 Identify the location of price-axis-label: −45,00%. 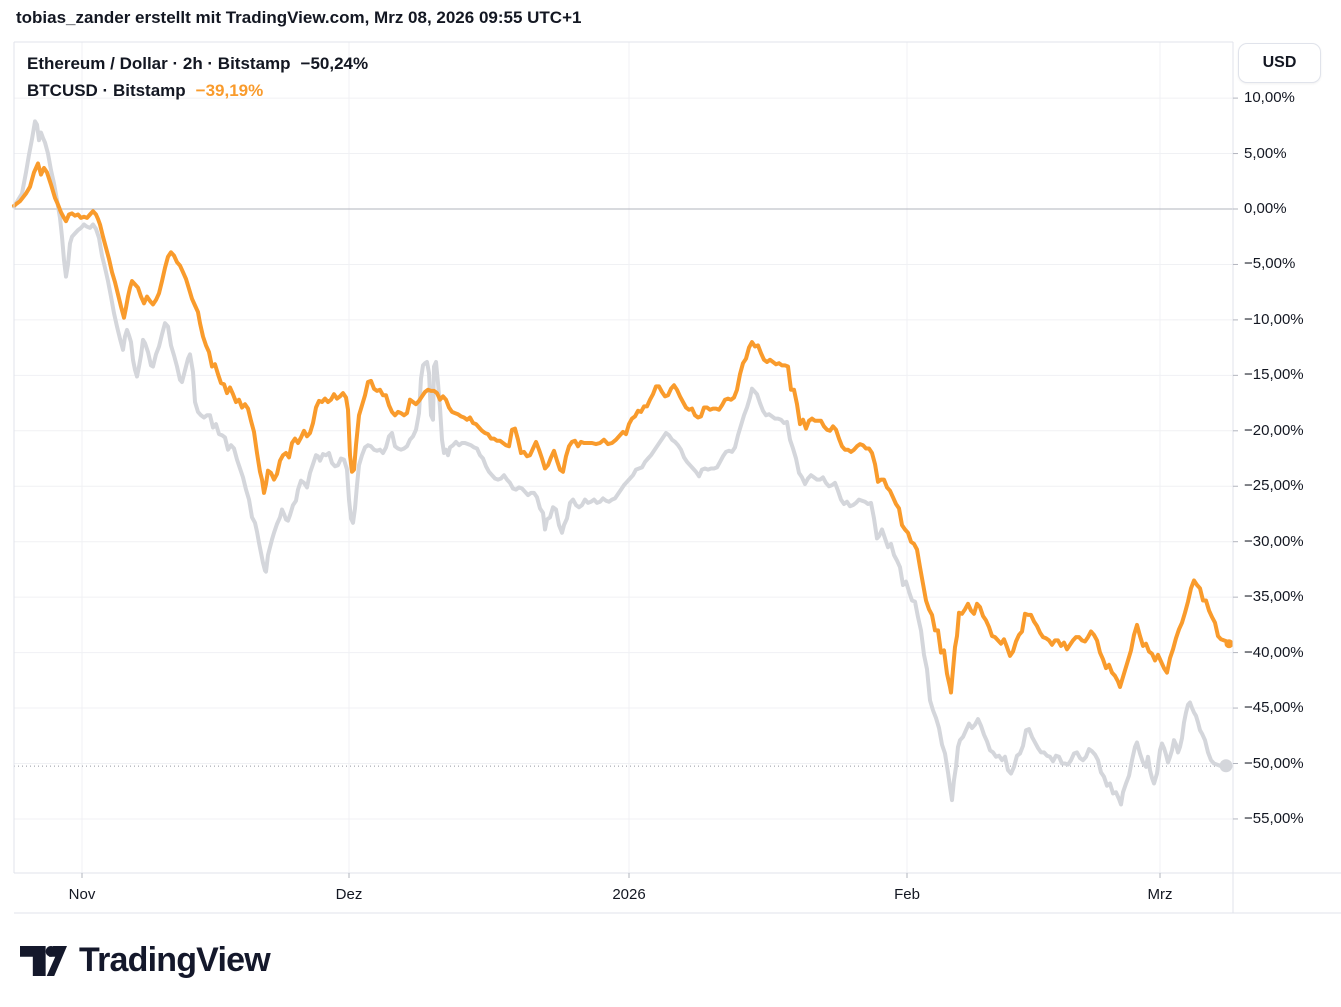
(1274, 708).